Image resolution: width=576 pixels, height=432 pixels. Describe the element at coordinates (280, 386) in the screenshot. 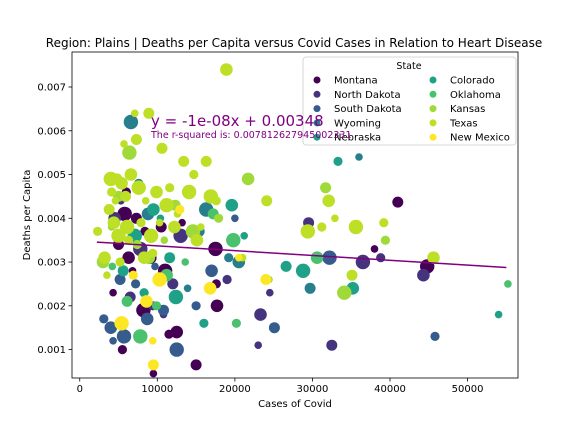

I see `x-axis: 0 10000 20000 30000 40000 50000` at that location.